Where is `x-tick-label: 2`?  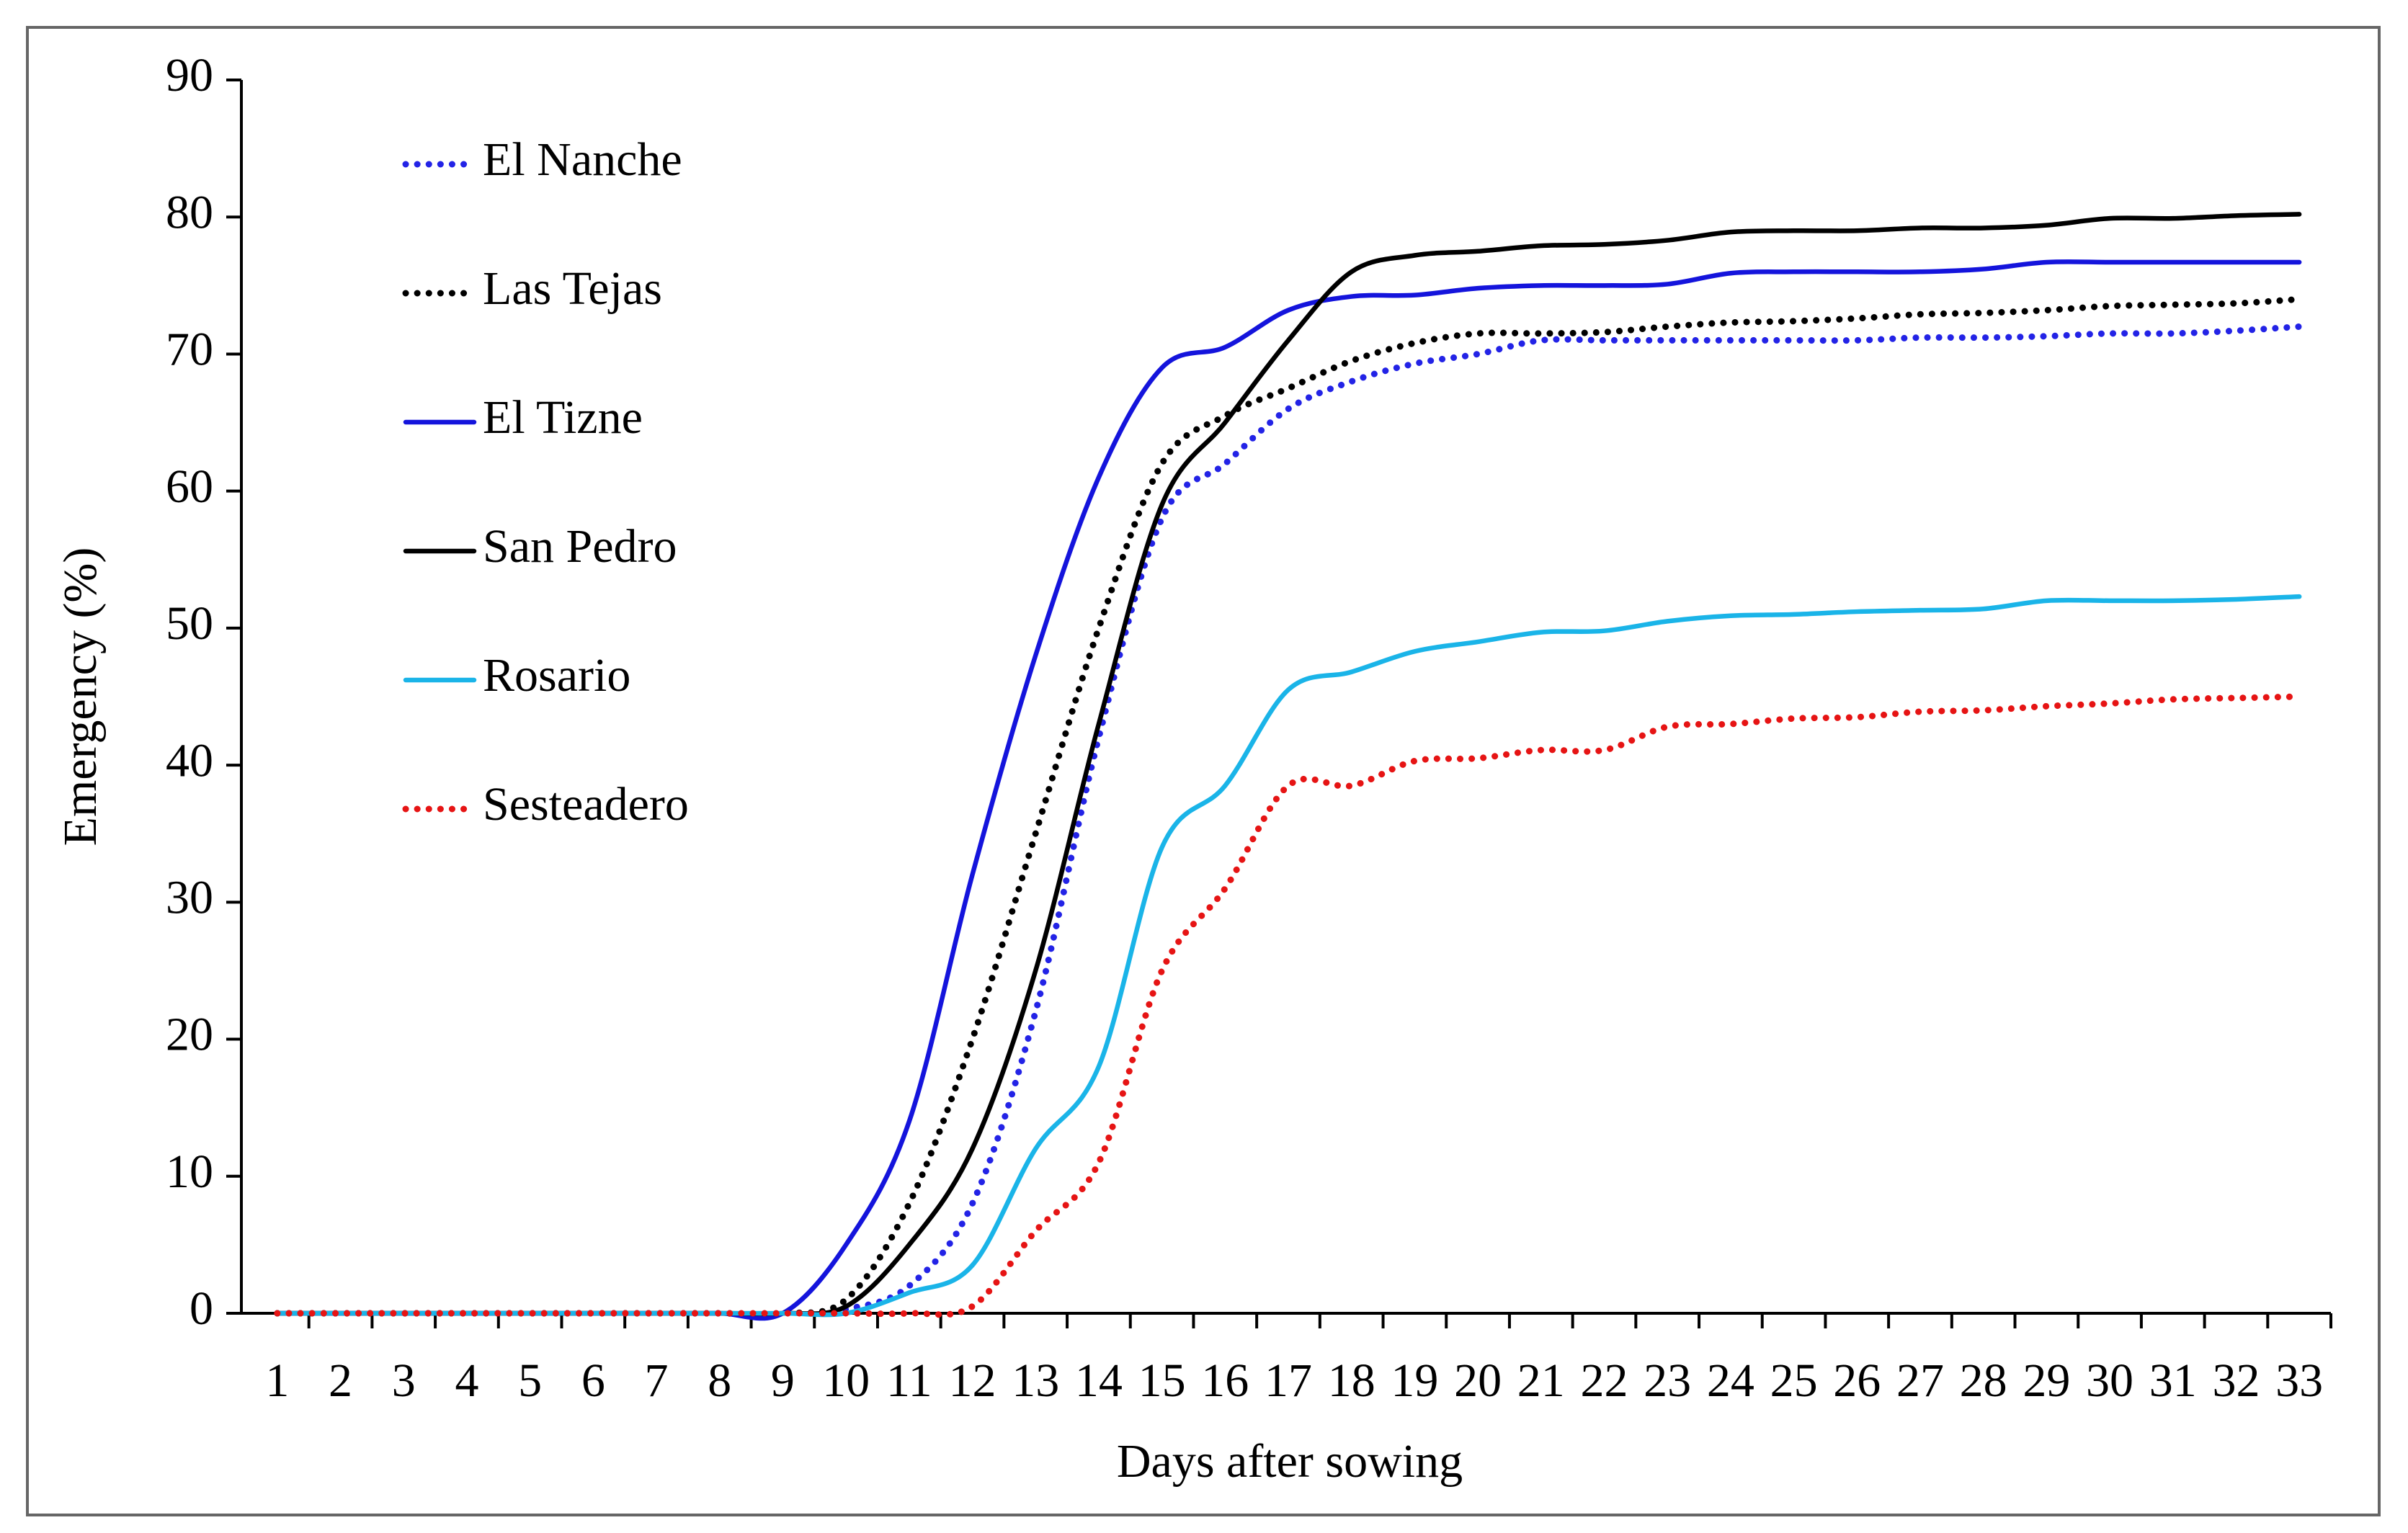
x-tick-label: 2 is located at coordinates (341, 1380).